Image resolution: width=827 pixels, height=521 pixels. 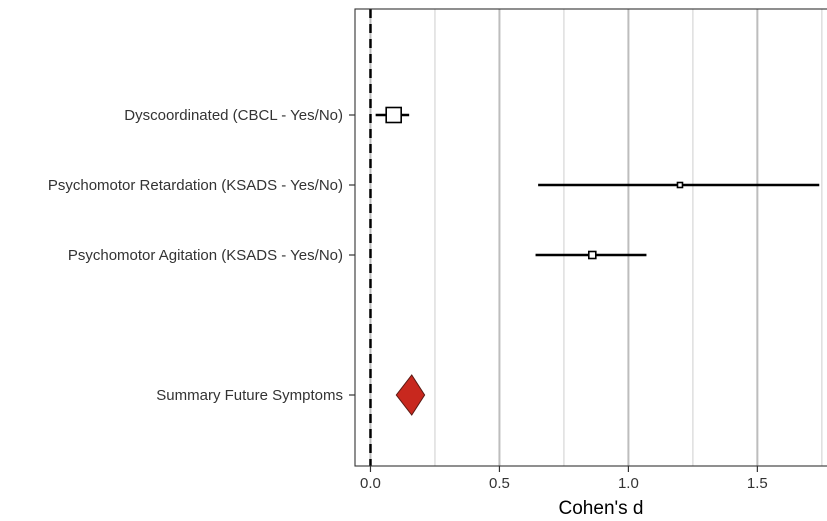 I want to click on x-tick-label: 0.0, so click(x=370, y=483).